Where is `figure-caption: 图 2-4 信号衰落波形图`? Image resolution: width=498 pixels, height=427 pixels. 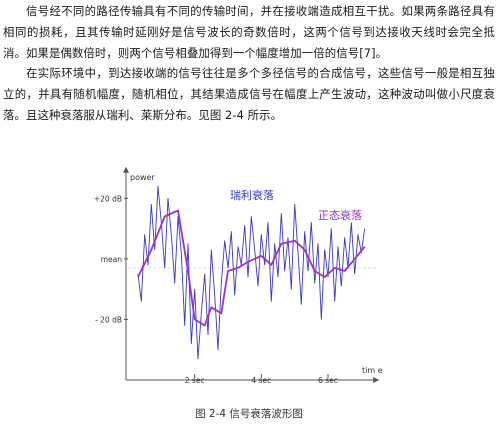
figure-caption: 图 2-4 信号衰落波形图 is located at coordinates (249, 414).